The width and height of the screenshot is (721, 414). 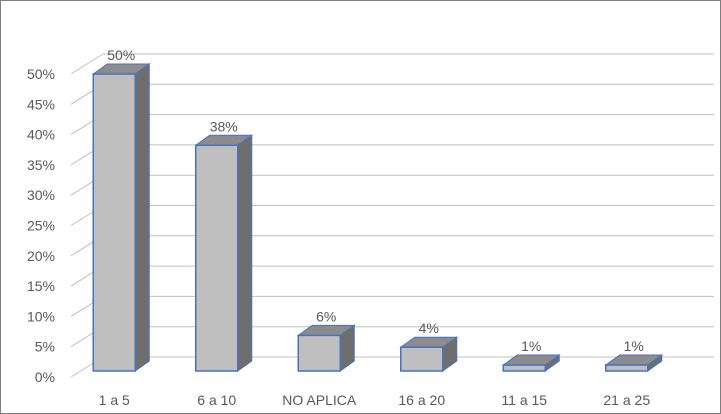 What do you see at coordinates (41, 135) in the screenshot?
I see `y-tick-label: 40%` at bounding box center [41, 135].